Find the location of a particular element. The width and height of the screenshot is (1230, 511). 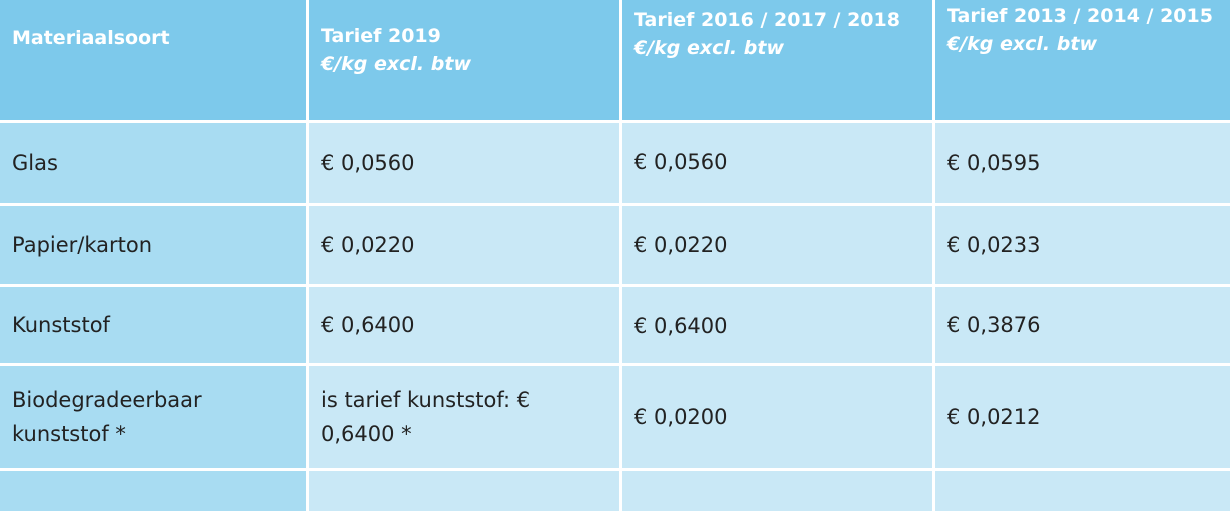

header-cell: Tarief 2019 €/kg excl. btw is located at coordinates (464, 60).